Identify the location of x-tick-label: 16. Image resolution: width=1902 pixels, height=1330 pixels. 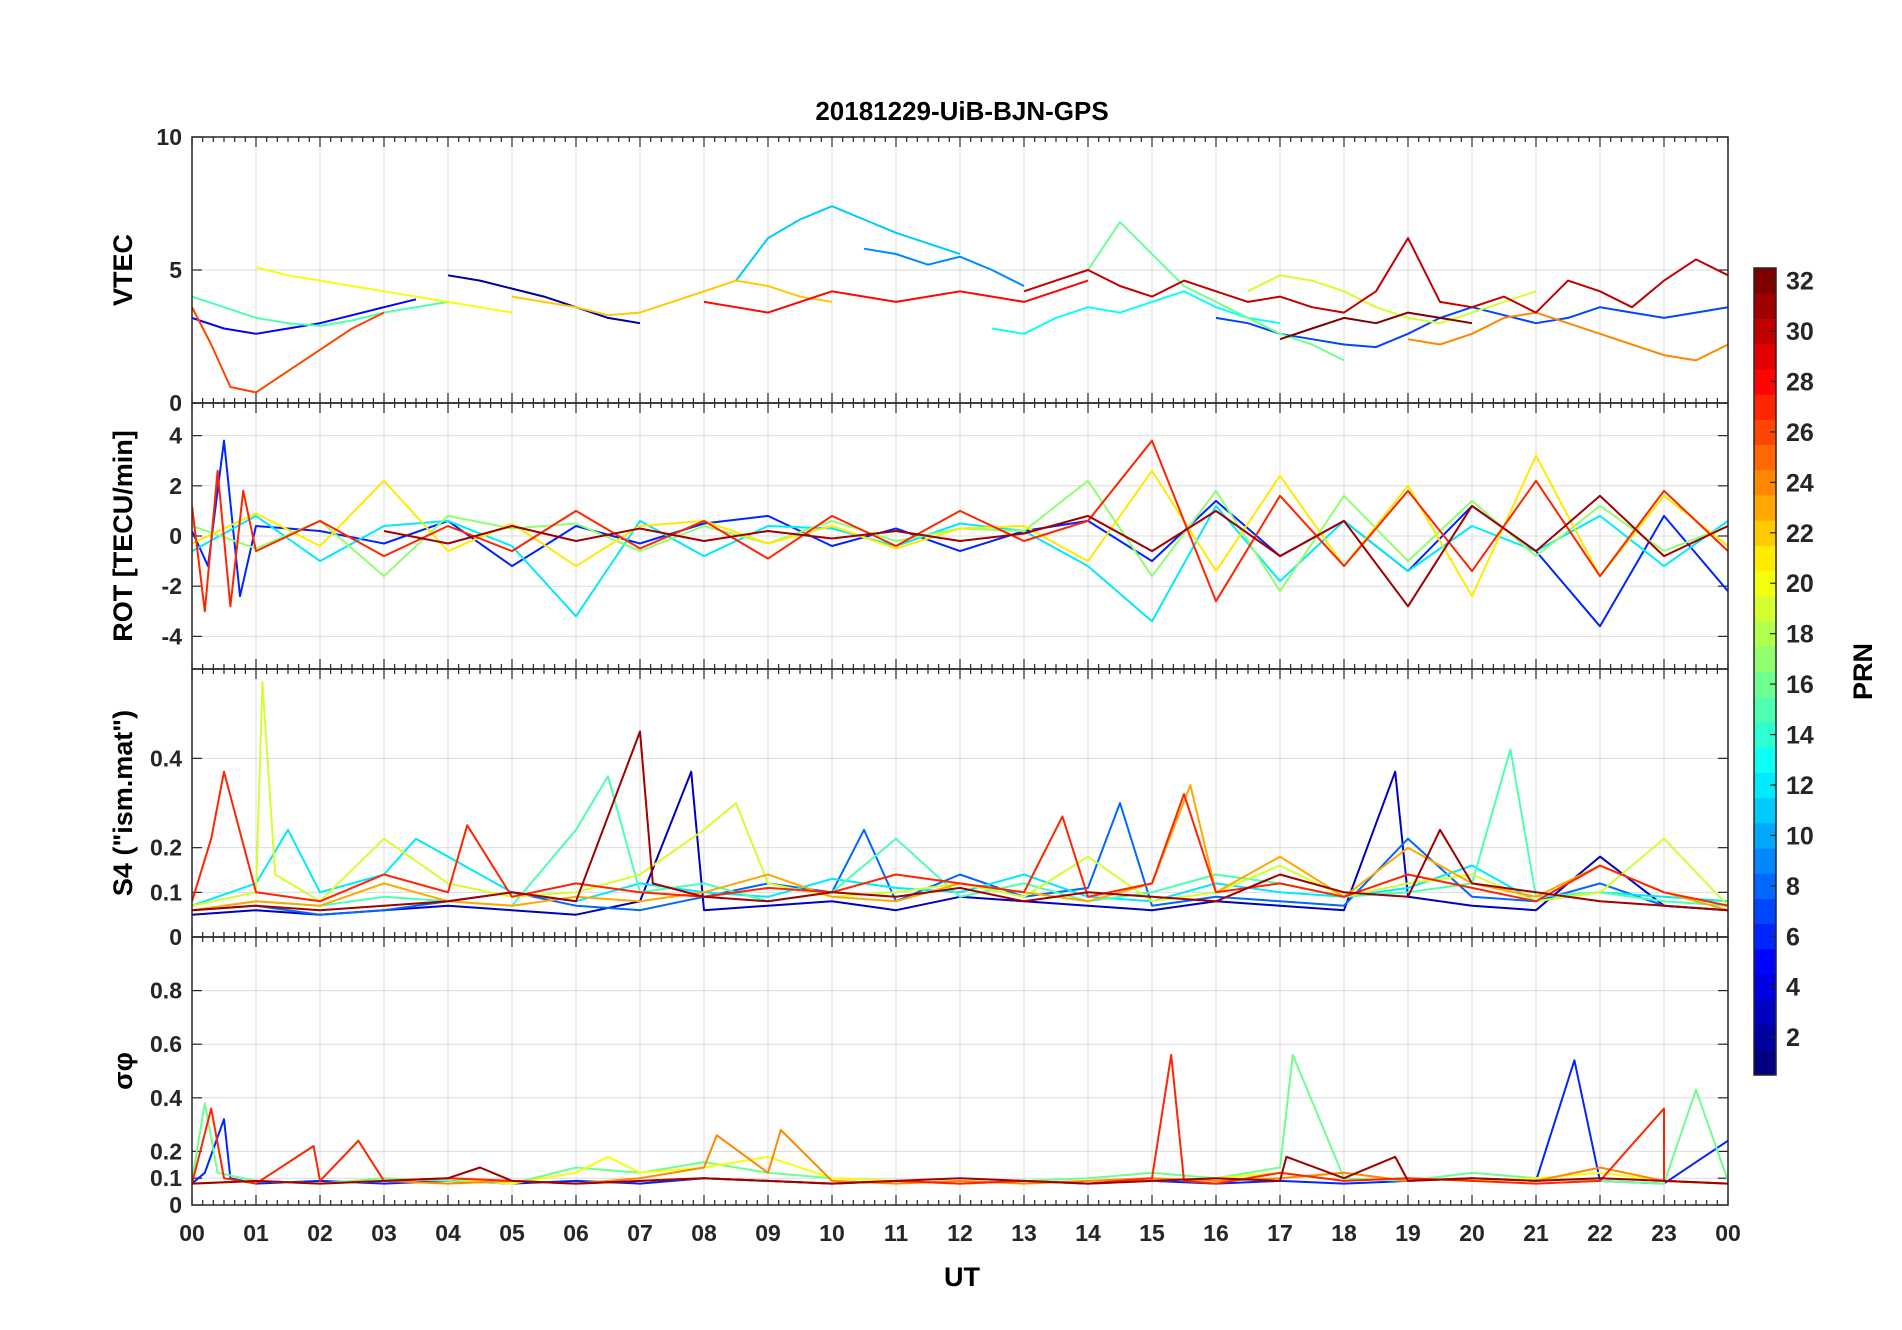
(1216, 1233).